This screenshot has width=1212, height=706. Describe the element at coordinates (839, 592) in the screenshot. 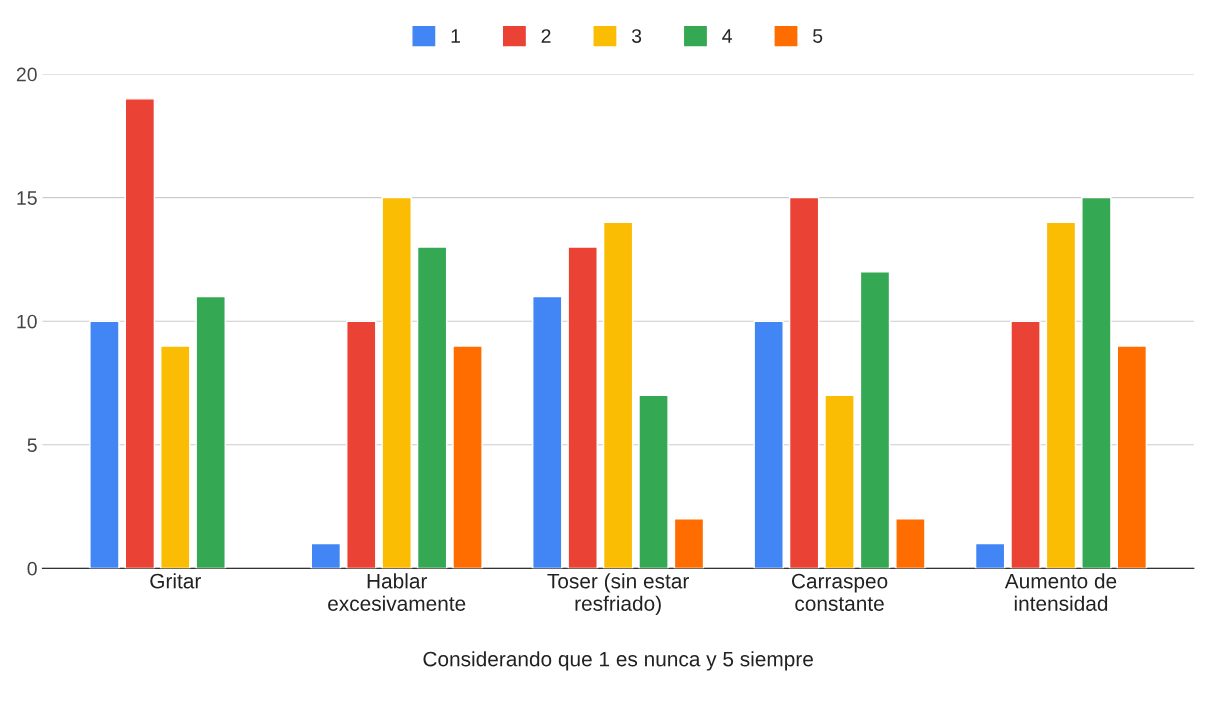

I see `x-tick-label: Carraspeo constante` at that location.